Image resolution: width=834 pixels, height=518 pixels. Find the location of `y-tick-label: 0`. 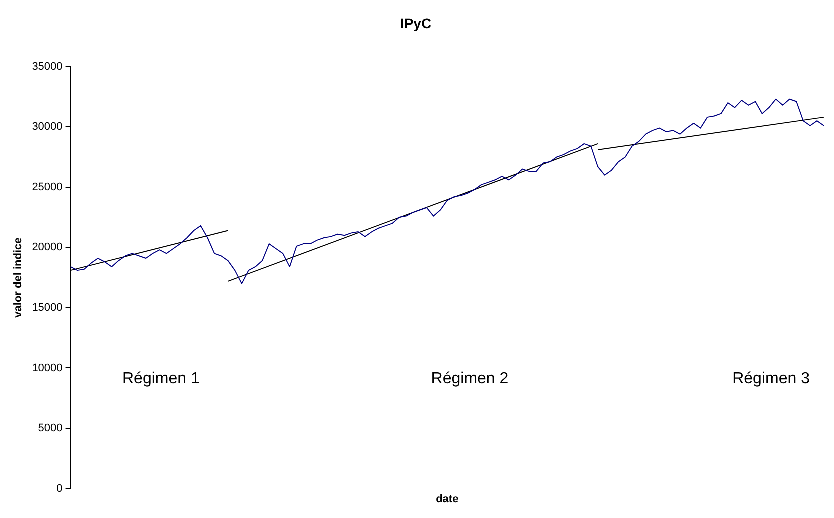

y-tick-label: 0 is located at coordinates (59, 488).